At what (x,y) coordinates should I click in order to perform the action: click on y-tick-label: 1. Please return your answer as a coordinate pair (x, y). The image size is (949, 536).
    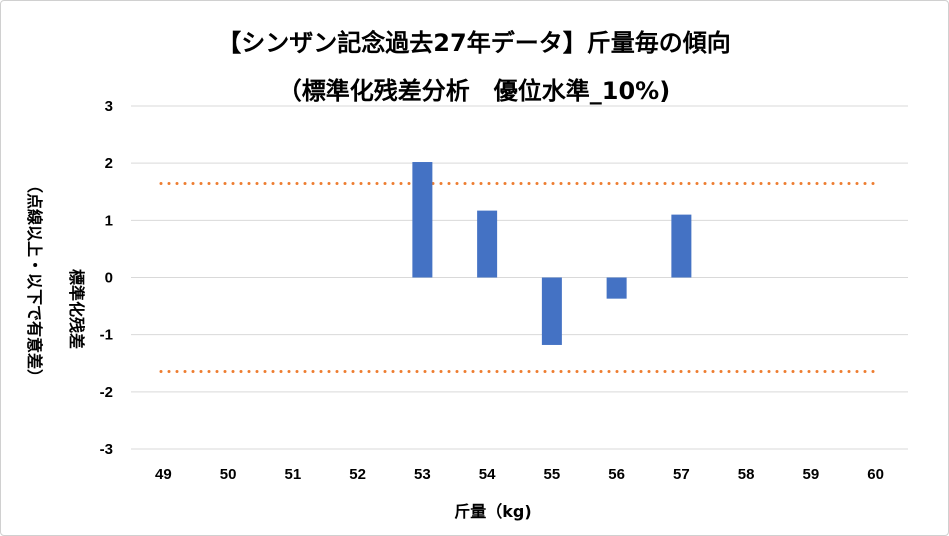
    Looking at the image, I should click on (109, 220).